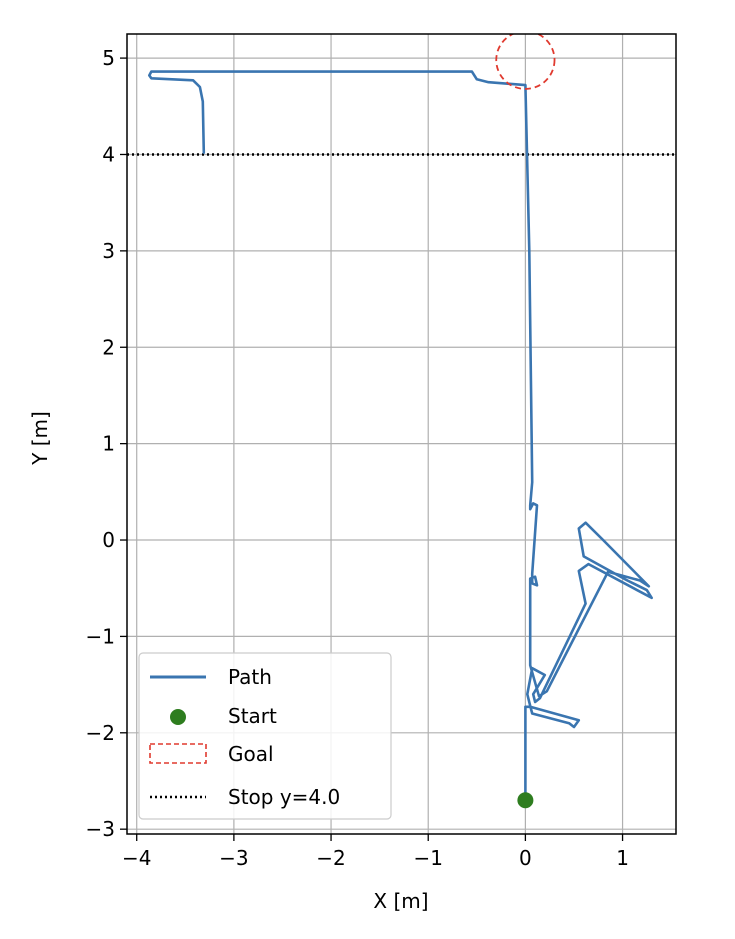 The width and height of the screenshot is (735, 939). I want to click on y-tick-label: 5, so click(108, 58).